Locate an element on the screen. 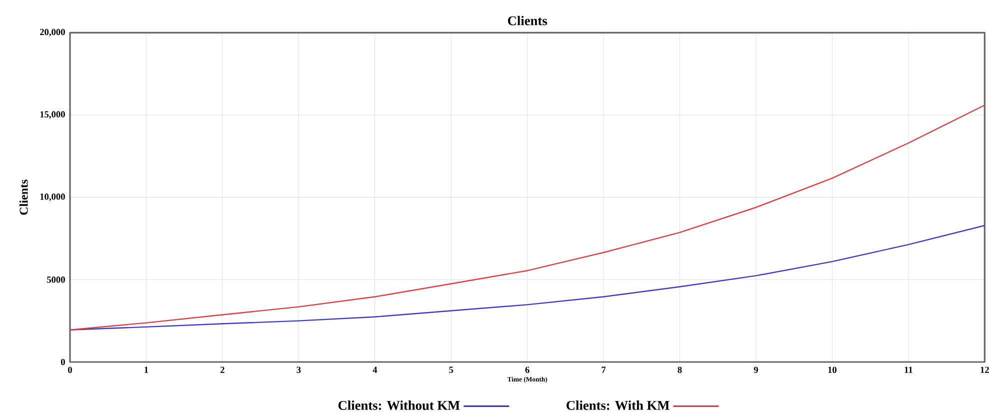  y-tick-label: 10,000 is located at coordinates (52, 197).